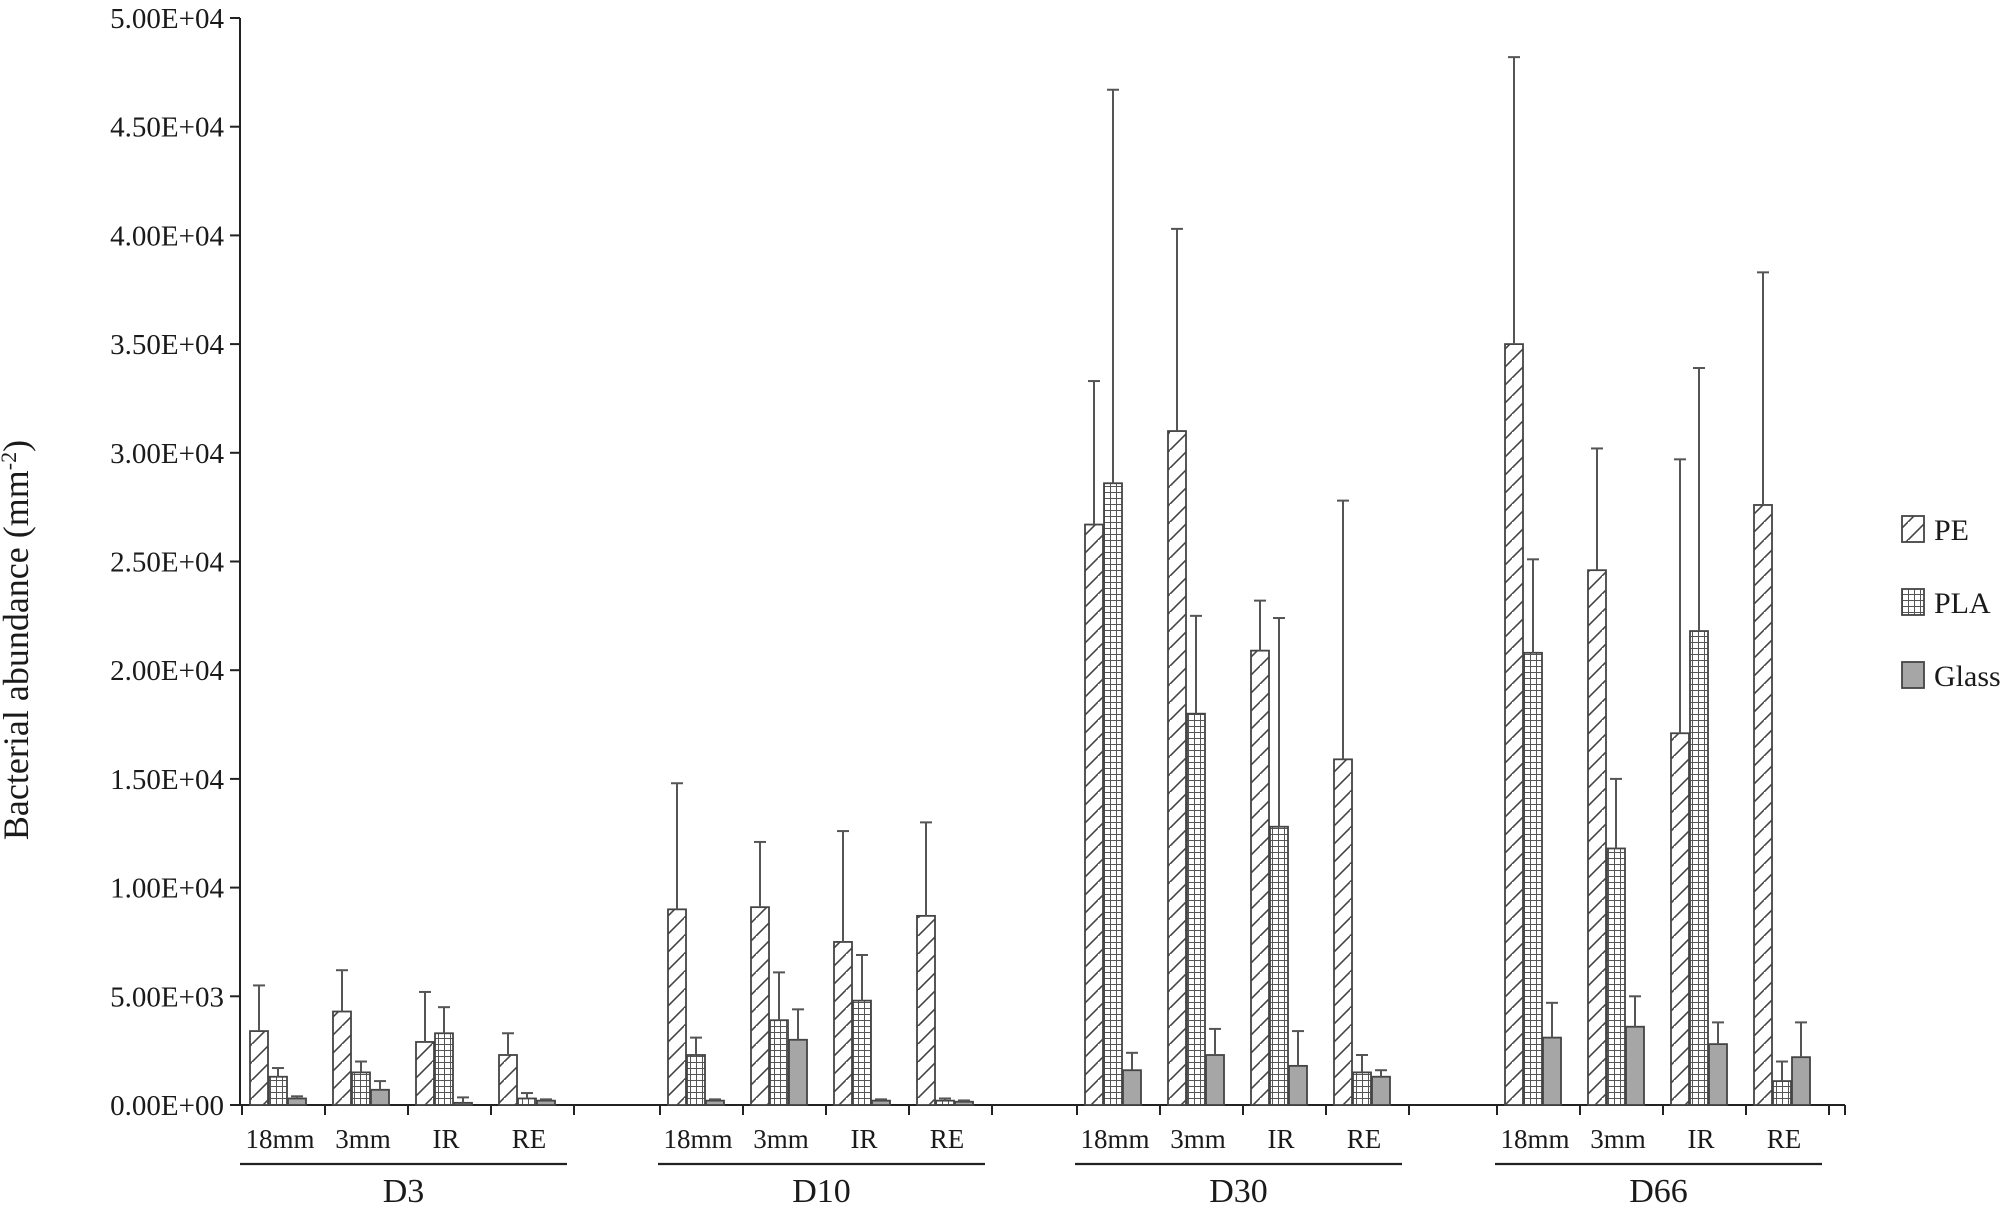  I want to click on bar-pe-d3-re, so click(508, 1080).